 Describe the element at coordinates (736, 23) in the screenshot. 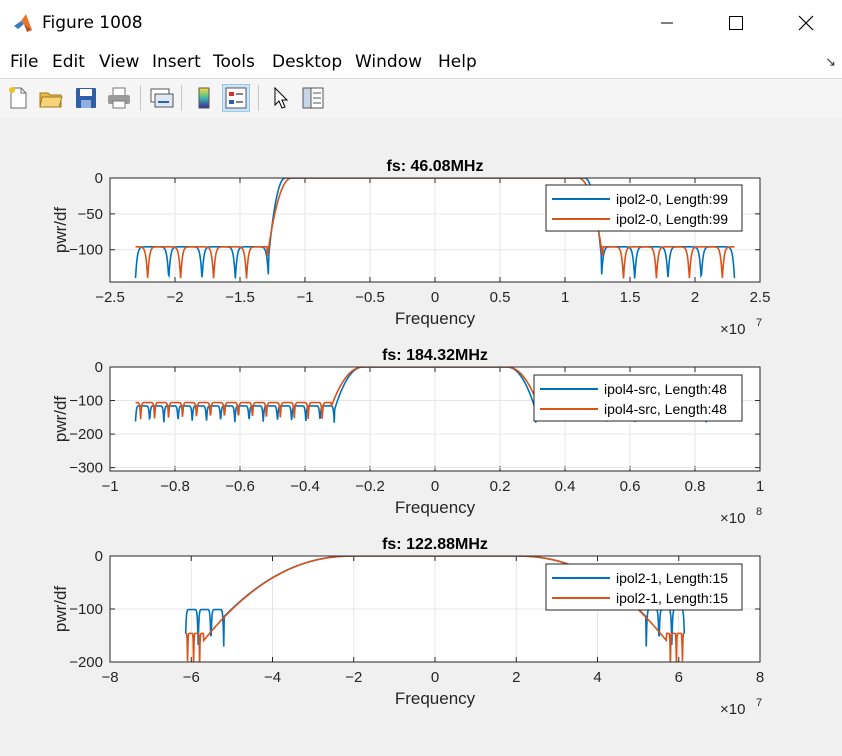

I see `maximize-button` at that location.